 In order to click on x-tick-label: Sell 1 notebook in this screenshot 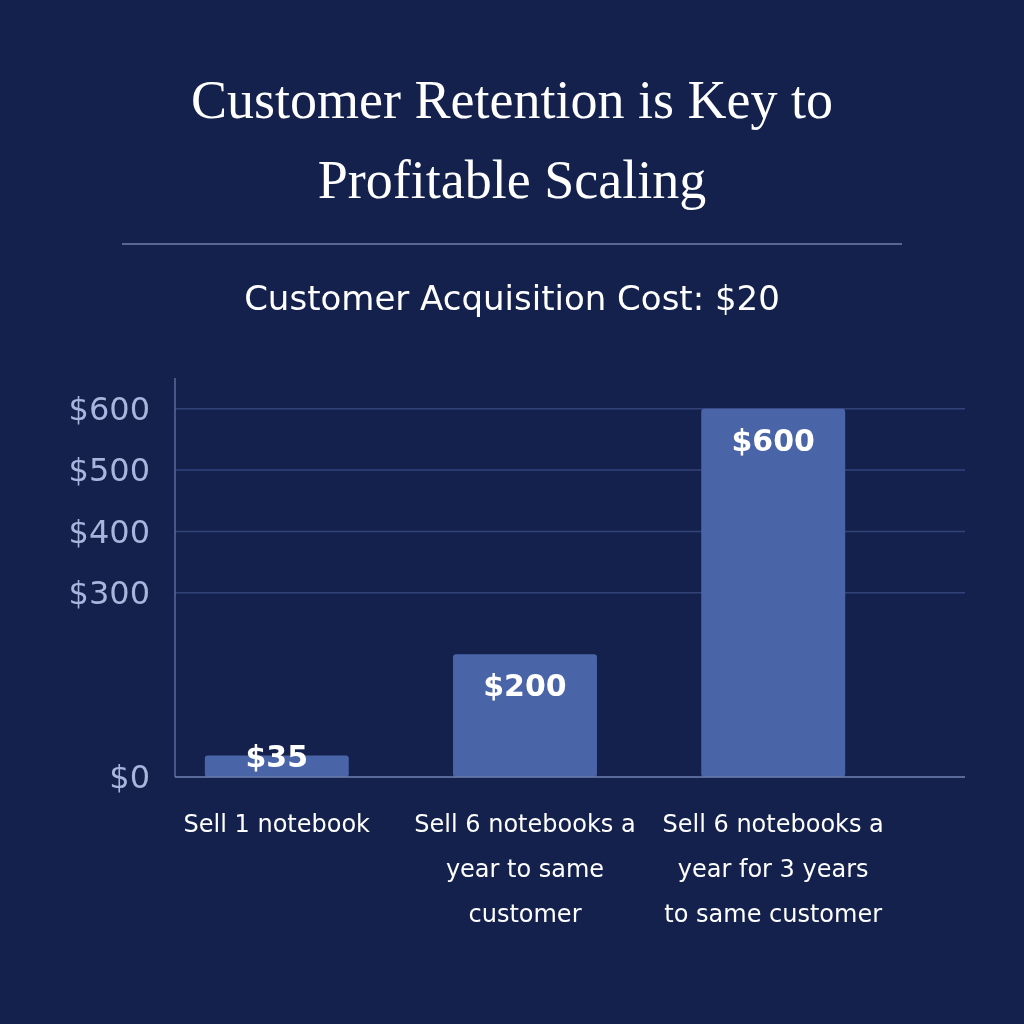, I will do `click(277, 824)`.